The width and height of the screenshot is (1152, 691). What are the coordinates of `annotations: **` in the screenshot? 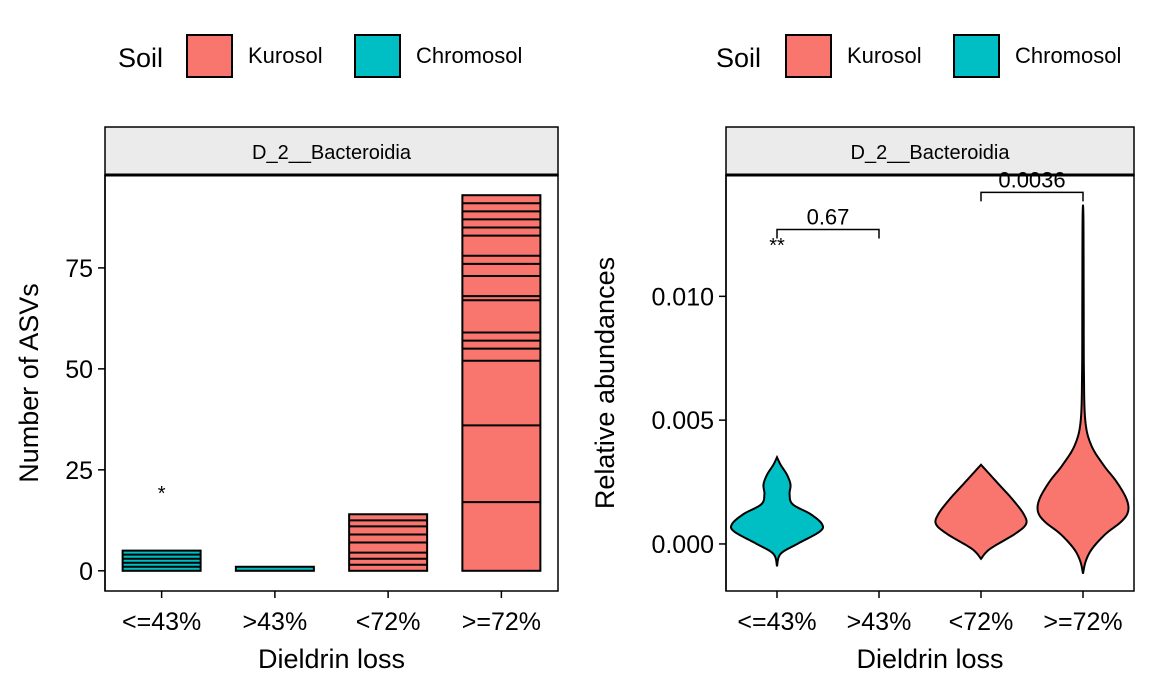 It's located at (777, 246).